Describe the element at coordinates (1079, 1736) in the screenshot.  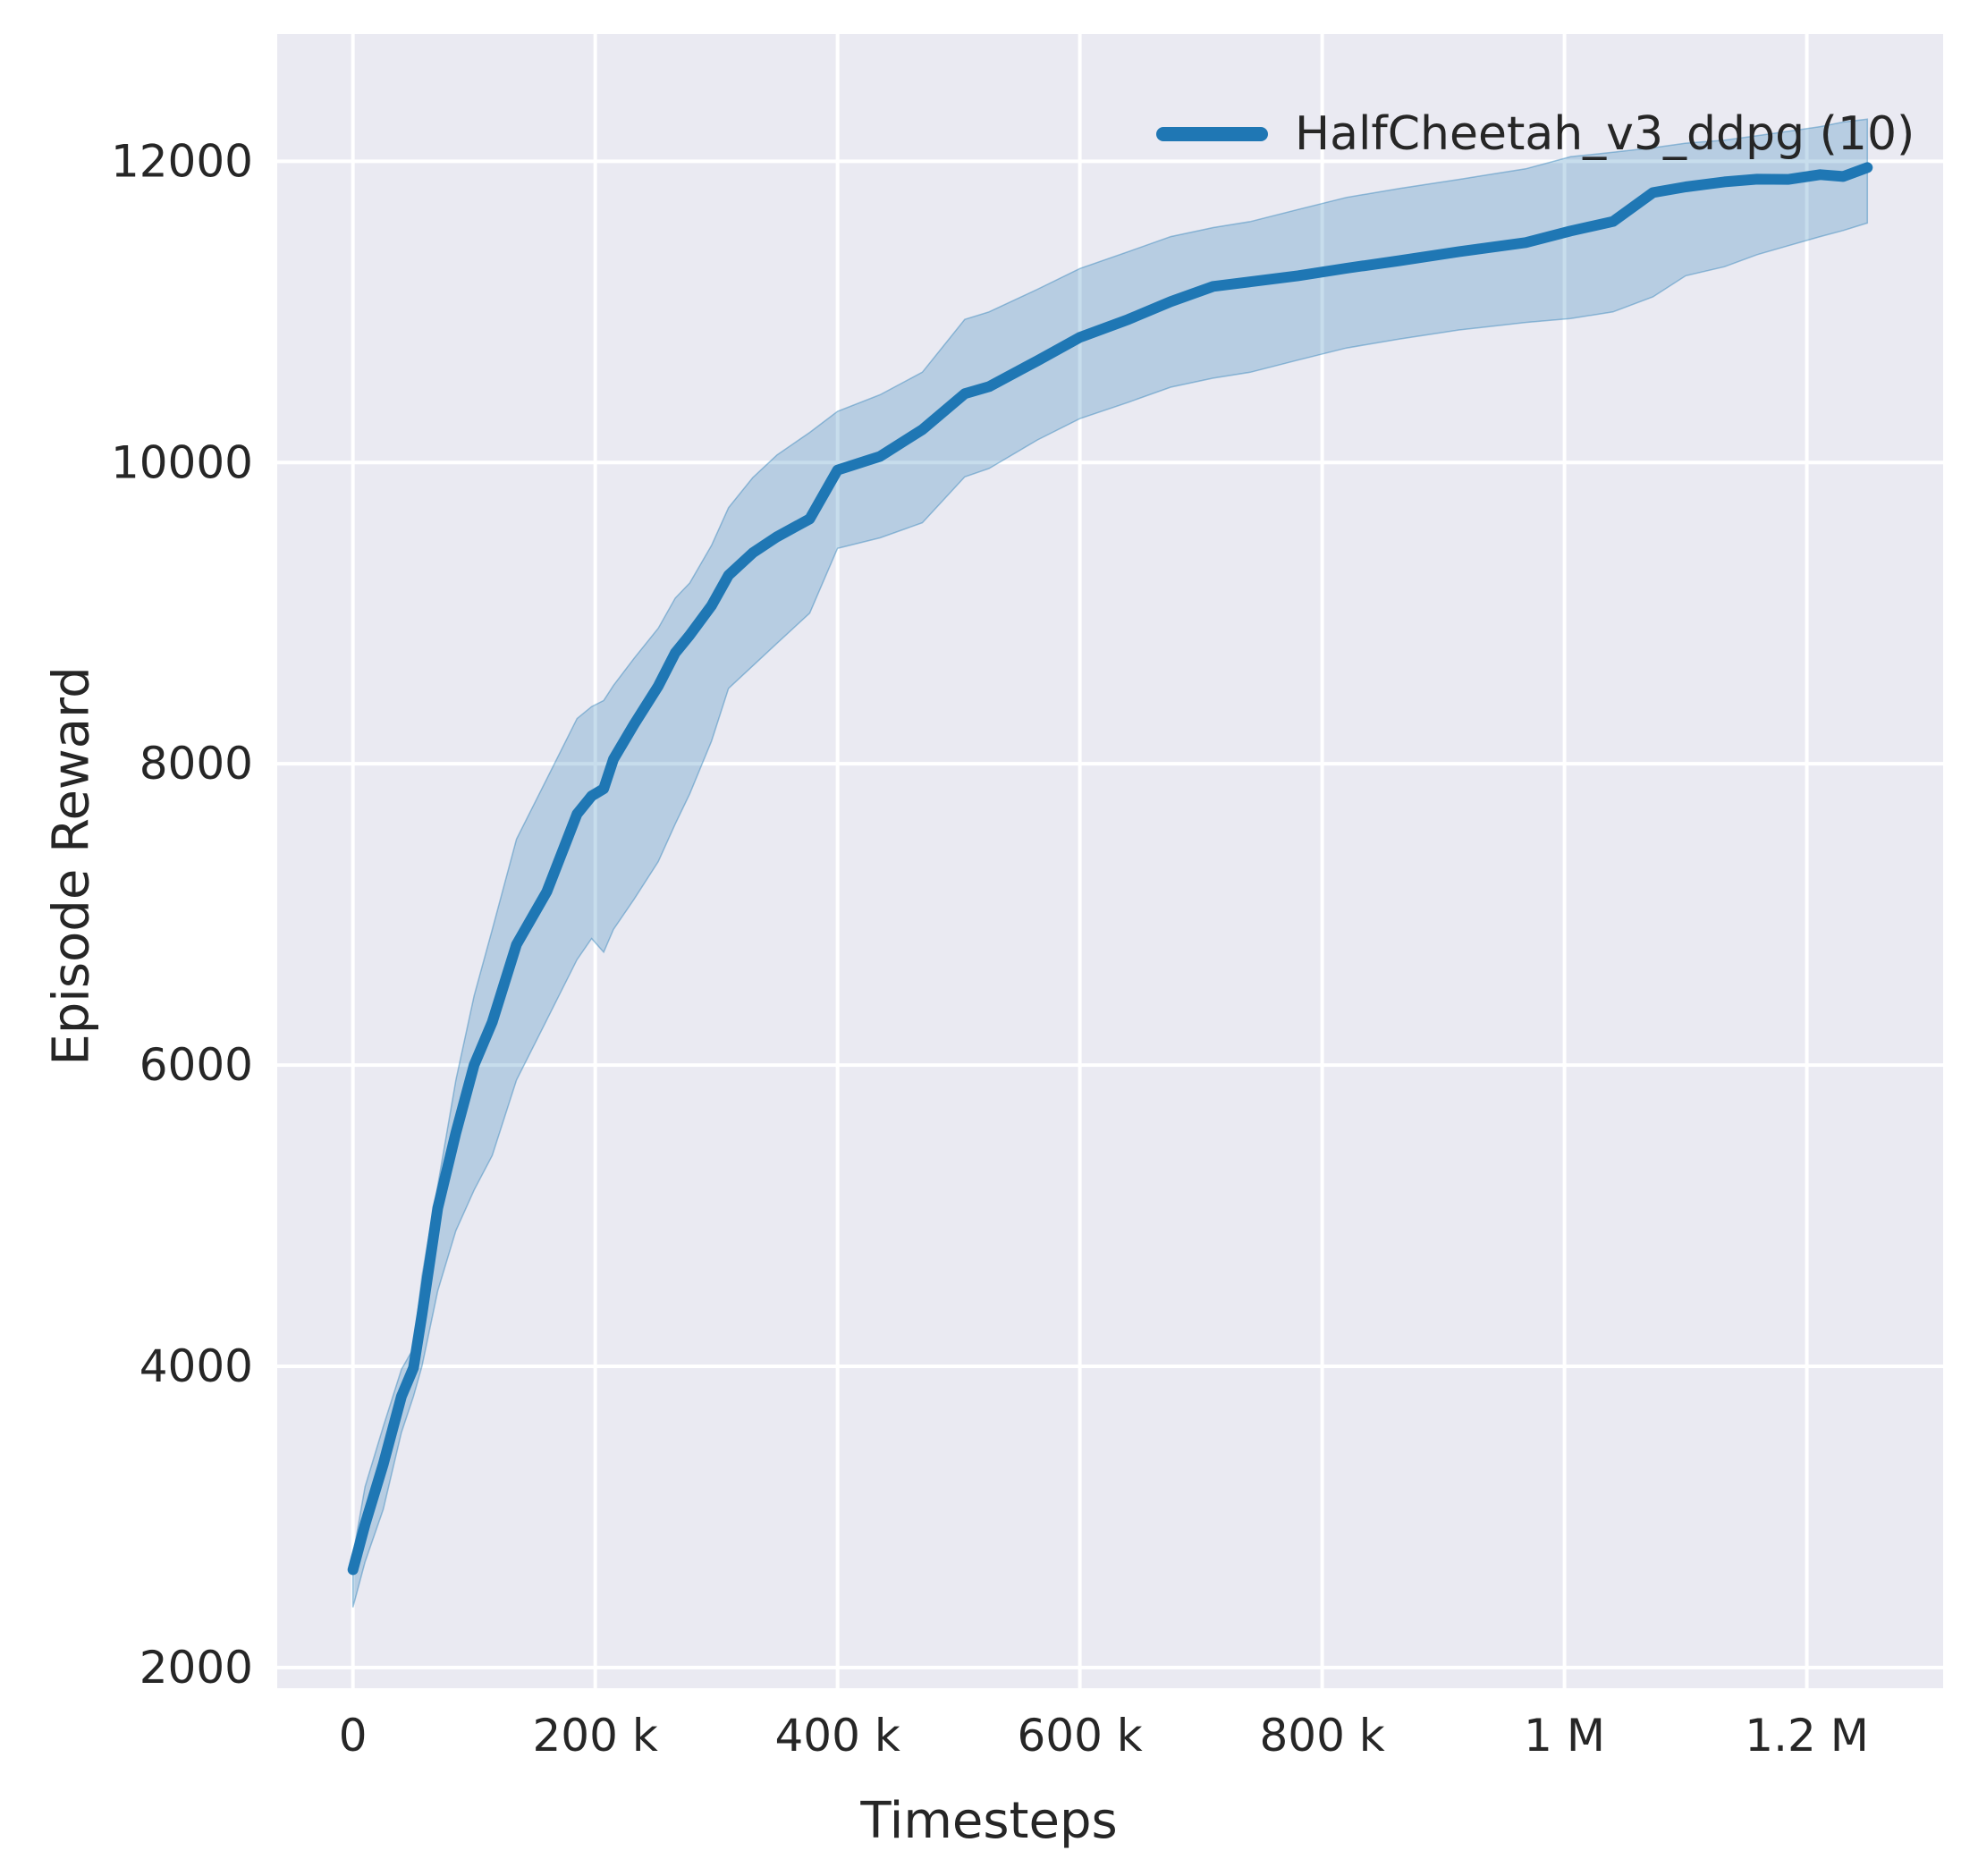
I see `x-tick-label: 600 k` at that location.